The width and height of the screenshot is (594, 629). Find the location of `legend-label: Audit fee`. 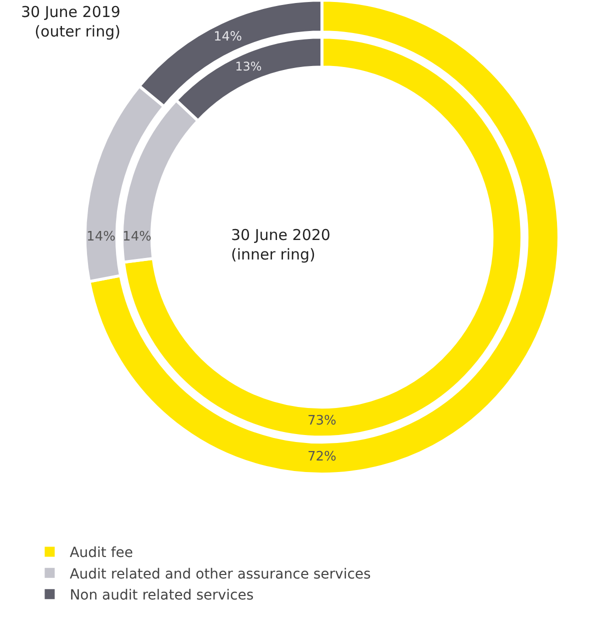

legend-label: Audit fee is located at coordinates (102, 553).